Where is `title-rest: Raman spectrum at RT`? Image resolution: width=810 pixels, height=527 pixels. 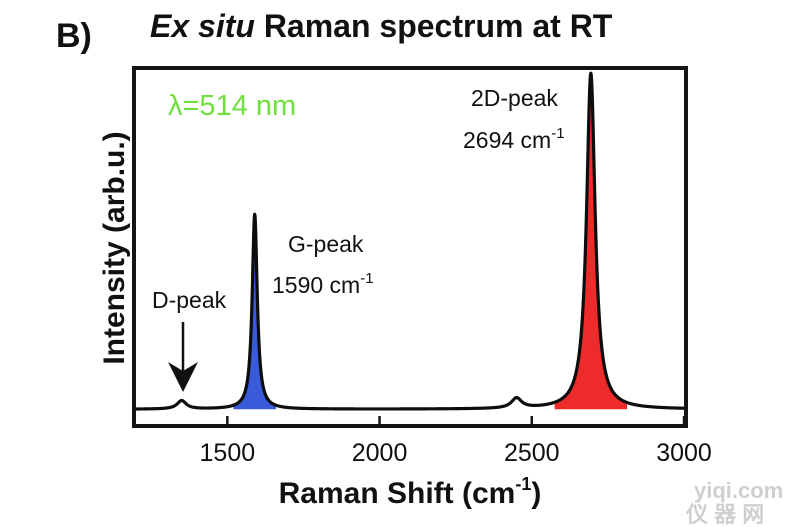 title-rest: Raman spectrum at RT is located at coordinates (434, 26).